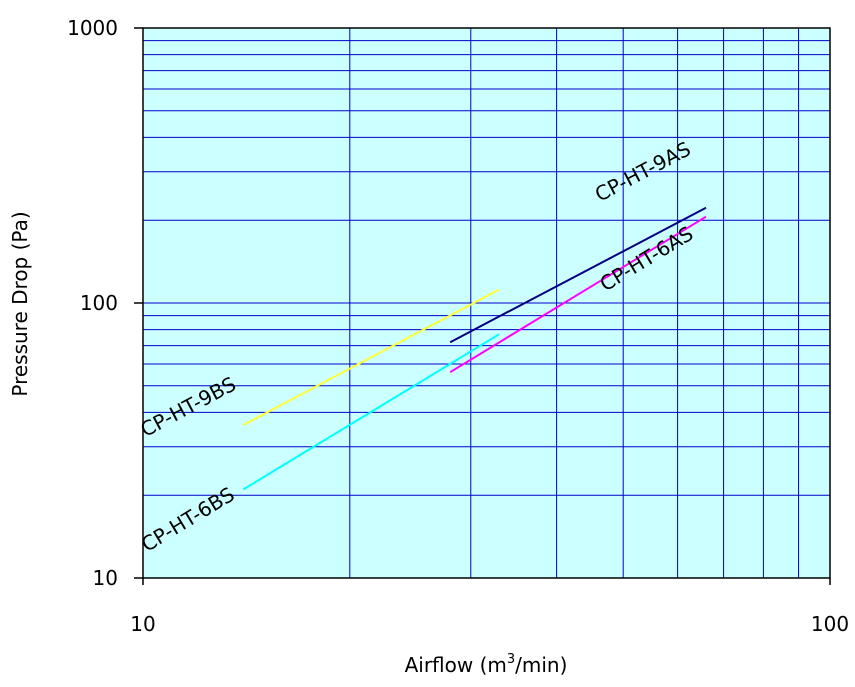 The width and height of the screenshot is (855, 687). Describe the element at coordinates (99, 303) in the screenshot. I see `y-tick-label: 100` at that location.